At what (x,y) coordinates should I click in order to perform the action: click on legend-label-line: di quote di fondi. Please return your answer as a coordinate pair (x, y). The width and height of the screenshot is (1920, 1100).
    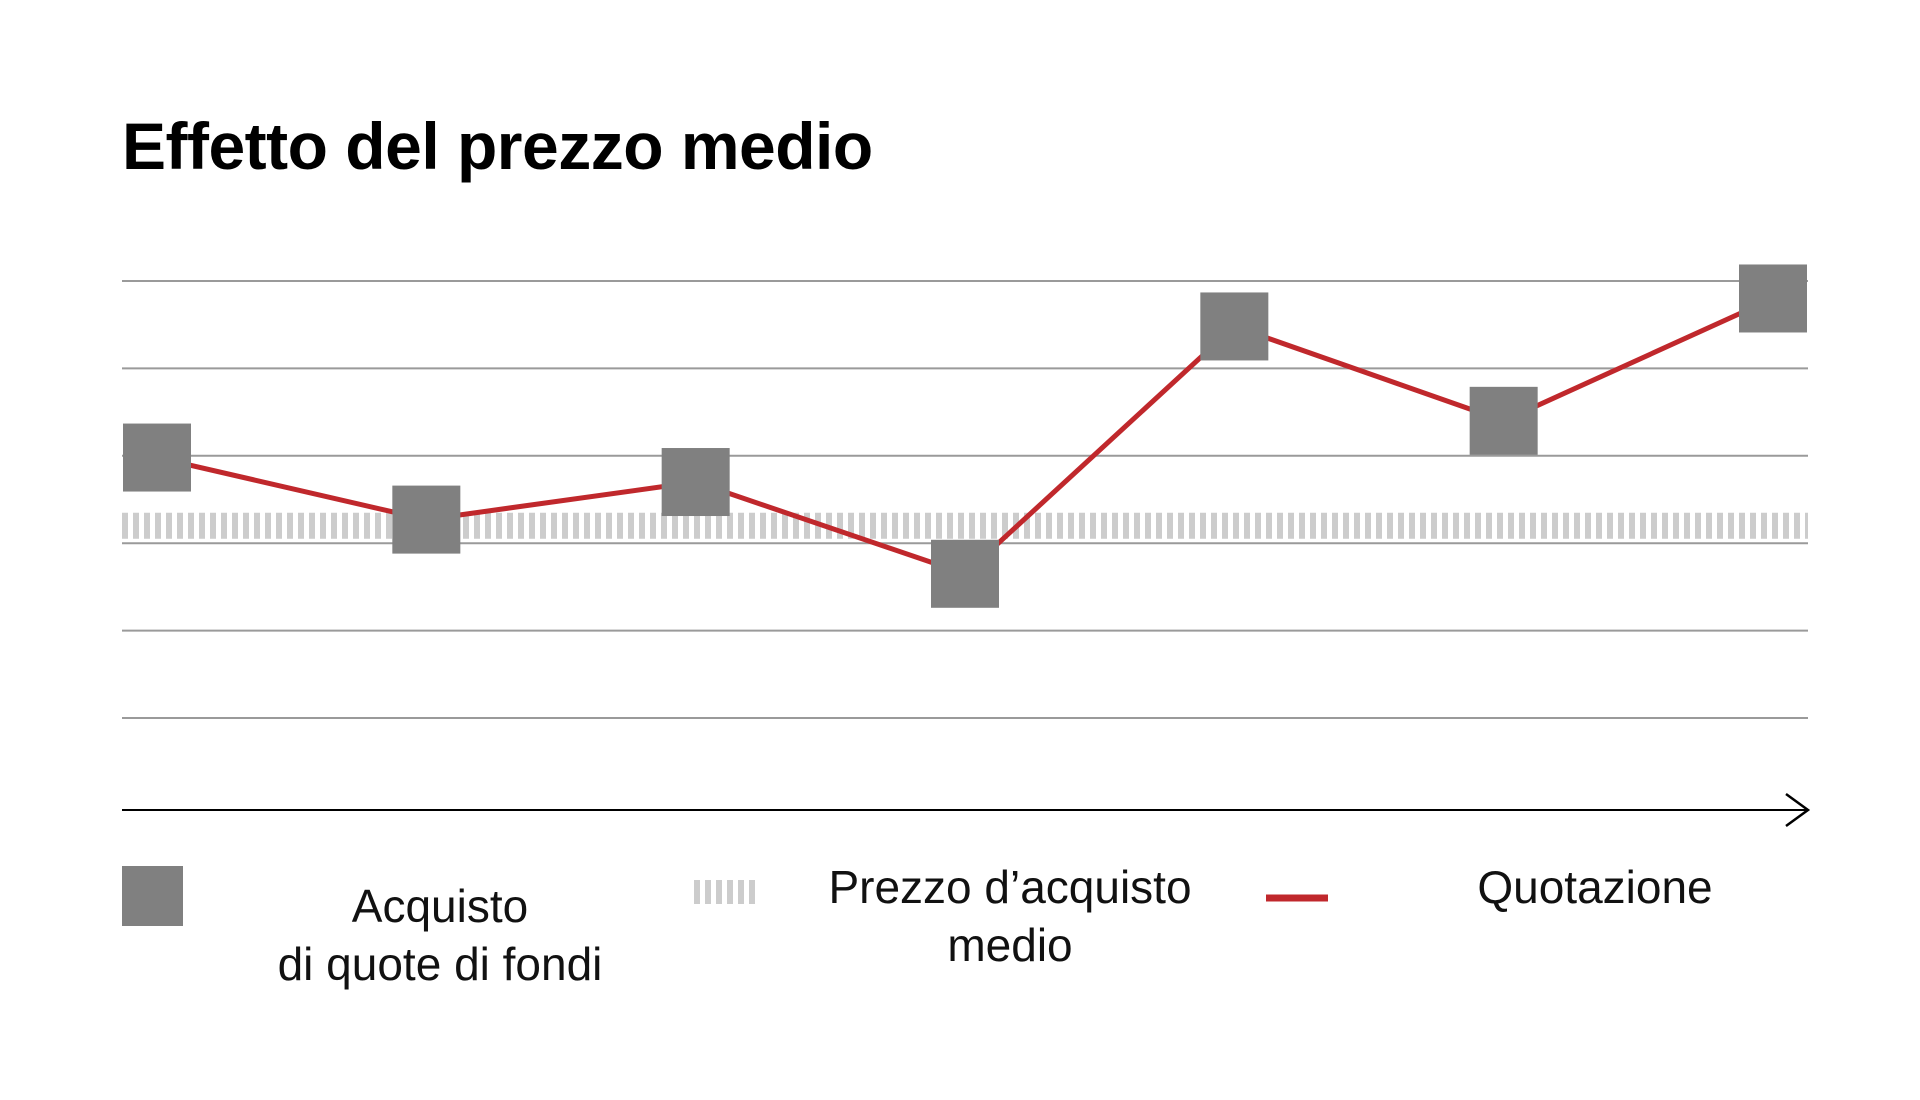
    Looking at the image, I should click on (440, 964).